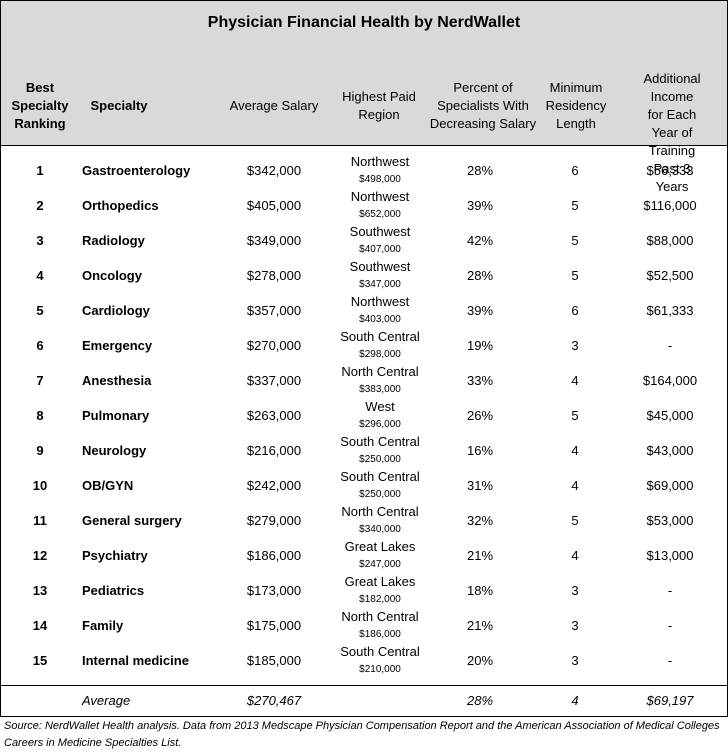 This screenshot has height=754, width=728. Describe the element at coordinates (40, 275) in the screenshot. I see `rank: 4` at that location.